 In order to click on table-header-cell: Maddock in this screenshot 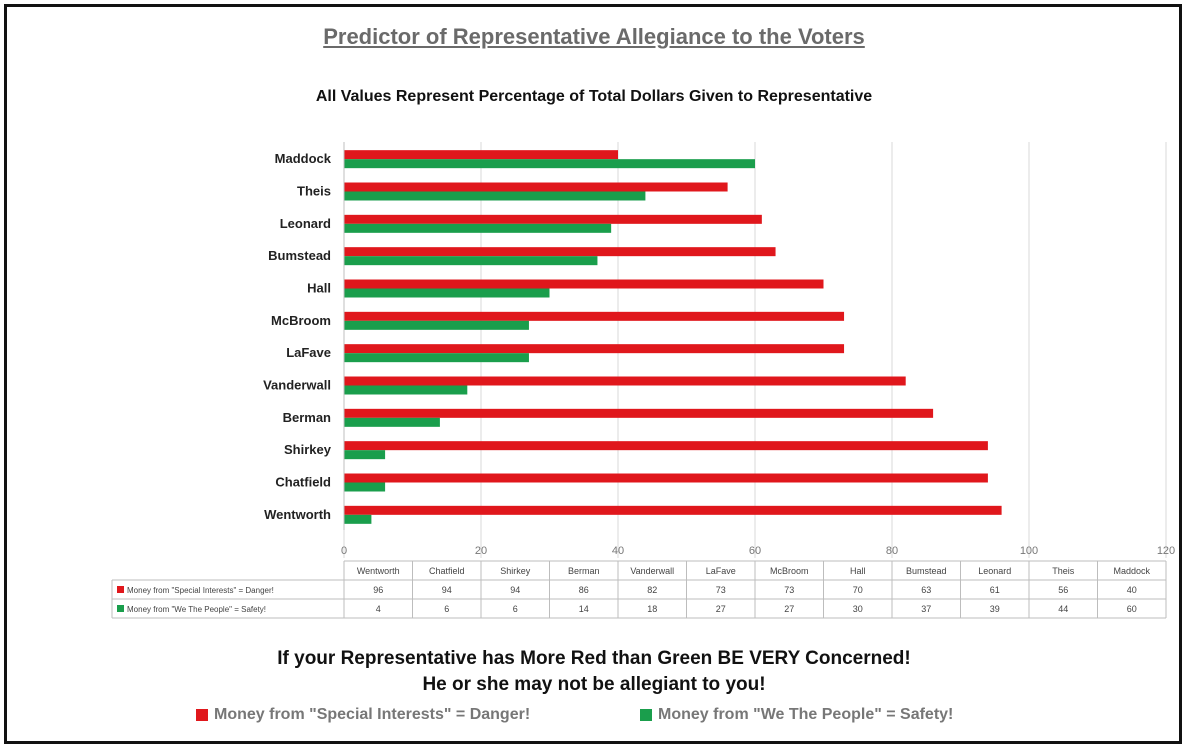, I will do `click(1131, 571)`.